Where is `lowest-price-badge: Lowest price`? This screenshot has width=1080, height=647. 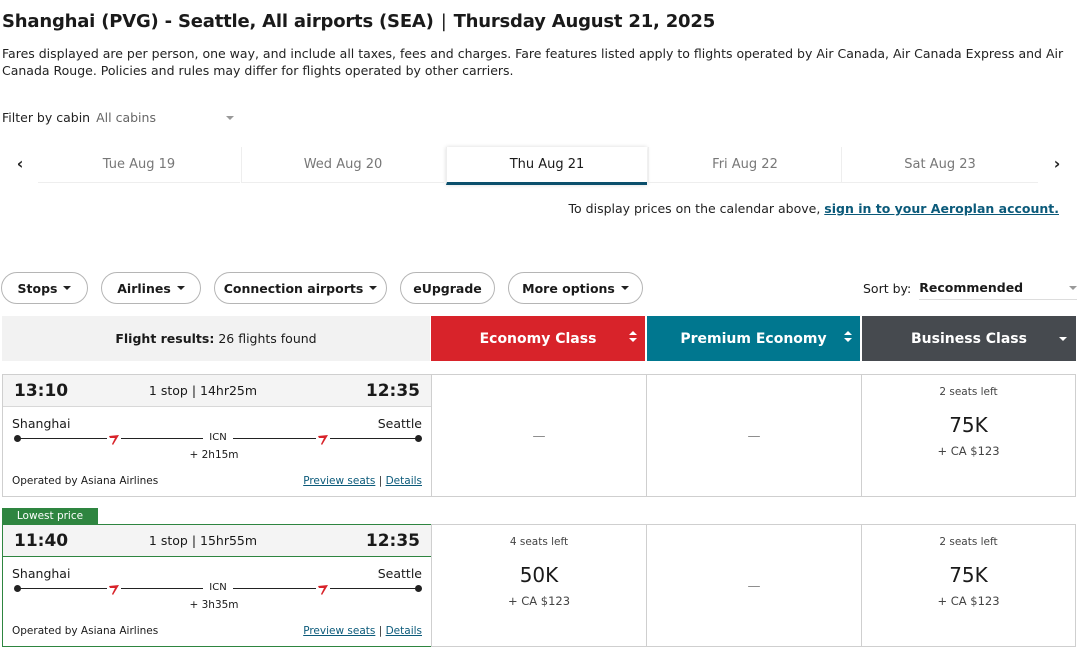 lowest-price-badge: Lowest price is located at coordinates (50, 516).